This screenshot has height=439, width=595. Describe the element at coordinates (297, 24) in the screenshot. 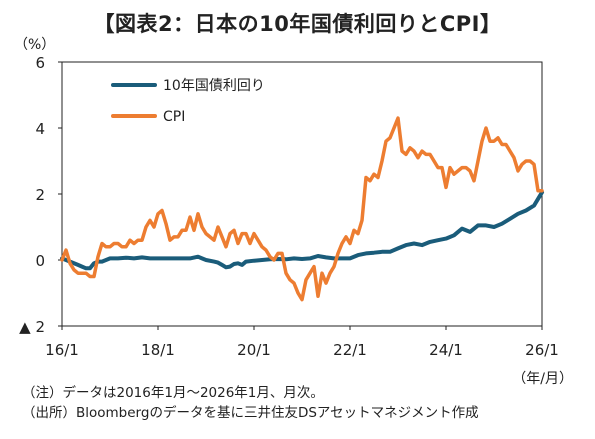

I see `chart-title: 【図表2：日本の10年国債利回りとCPI】` at that location.